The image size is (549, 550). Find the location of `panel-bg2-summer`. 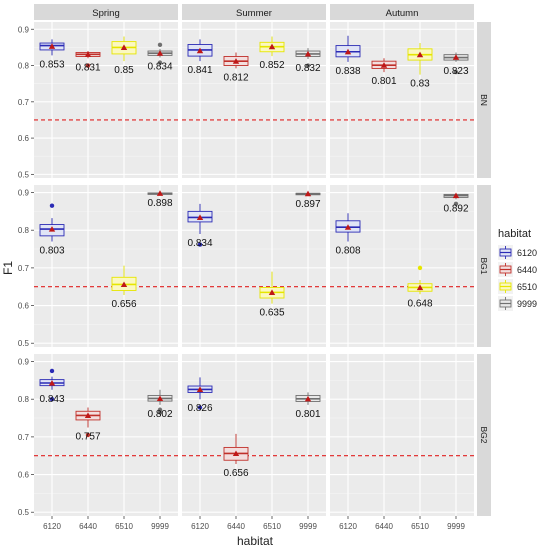

panel-bg2-summer is located at coordinates (254, 435).